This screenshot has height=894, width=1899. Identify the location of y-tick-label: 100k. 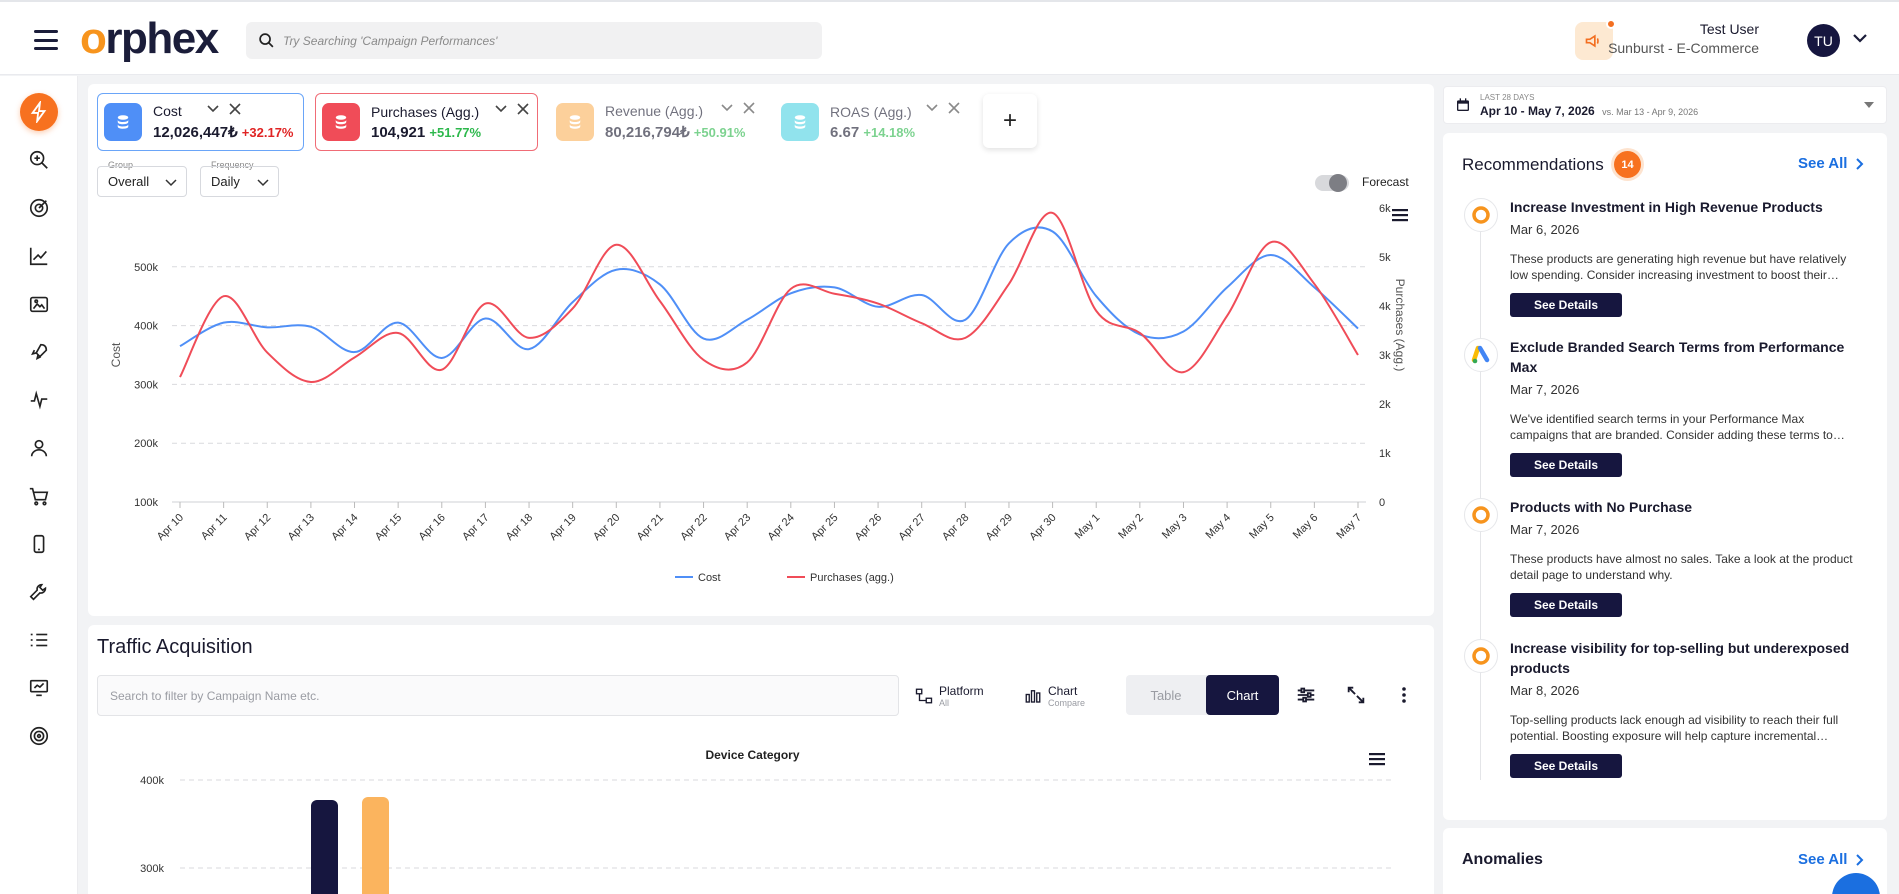
(146, 503).